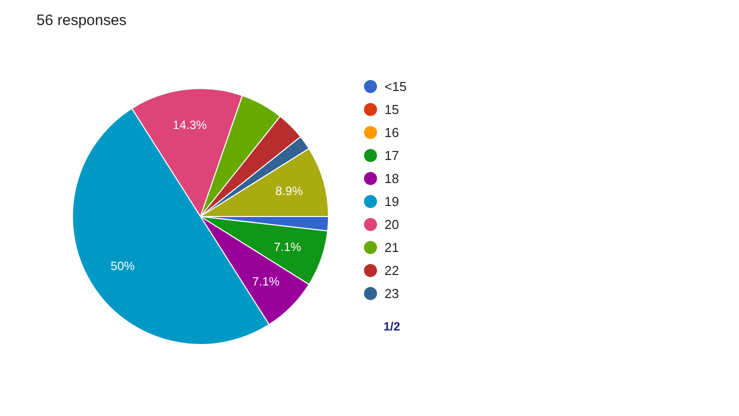 The image size is (739, 416). What do you see at coordinates (391, 132) in the screenshot?
I see `legend-label: 16` at bounding box center [391, 132].